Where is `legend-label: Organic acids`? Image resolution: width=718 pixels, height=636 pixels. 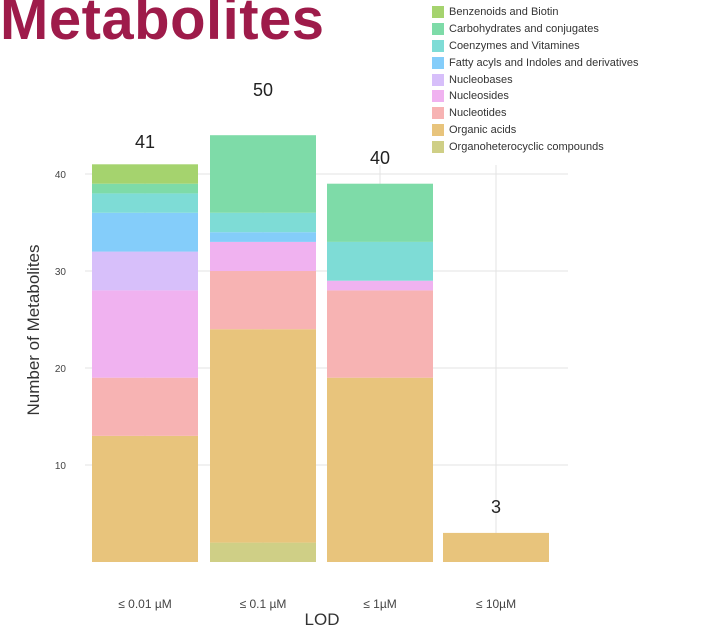
legend-label: Organic acids is located at coordinates (483, 129).